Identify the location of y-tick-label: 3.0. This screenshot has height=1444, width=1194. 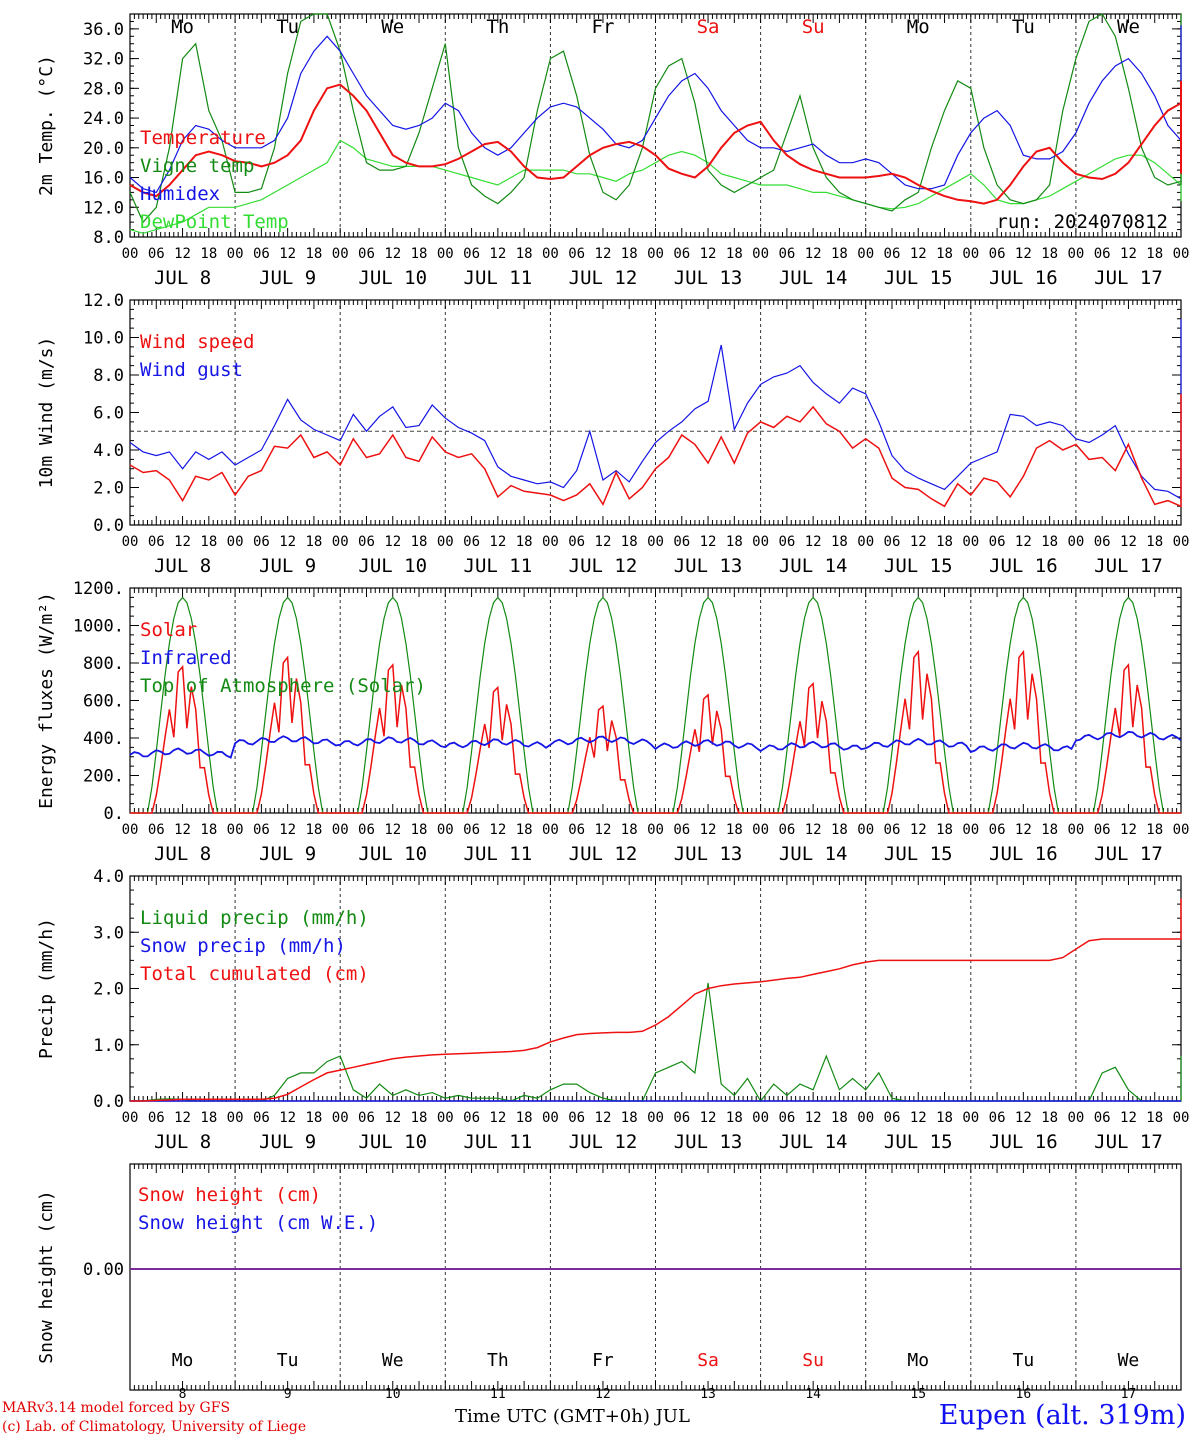
(108, 933).